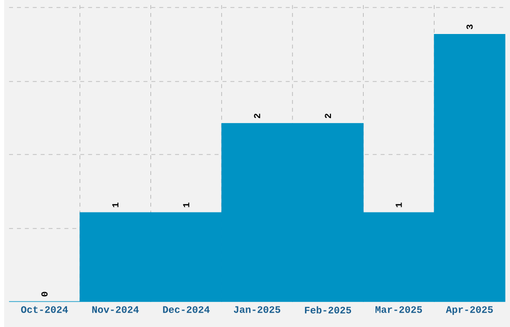 This screenshot has width=510, height=327. I want to click on x-tick-label: Apr-2025, so click(469, 310).